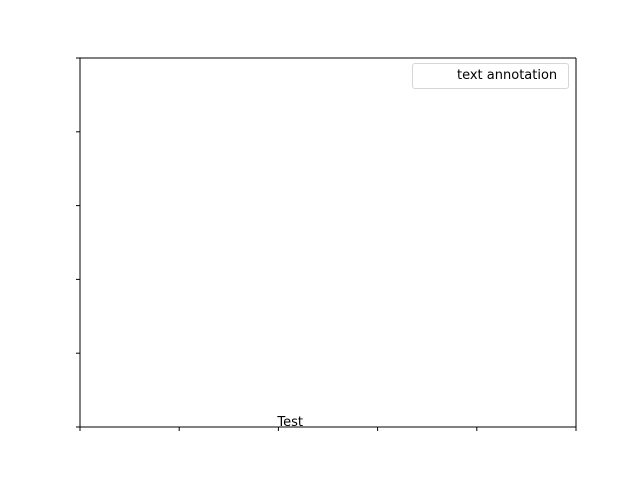  I want to click on annotation-test: Test, so click(289, 422).